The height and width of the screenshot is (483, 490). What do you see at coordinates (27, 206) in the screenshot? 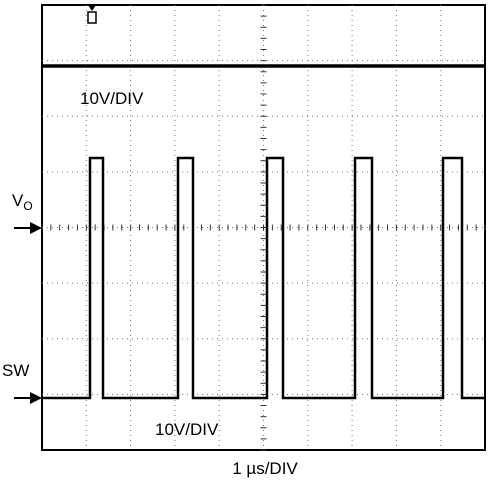
I see `vo-label-sub: O` at bounding box center [27, 206].